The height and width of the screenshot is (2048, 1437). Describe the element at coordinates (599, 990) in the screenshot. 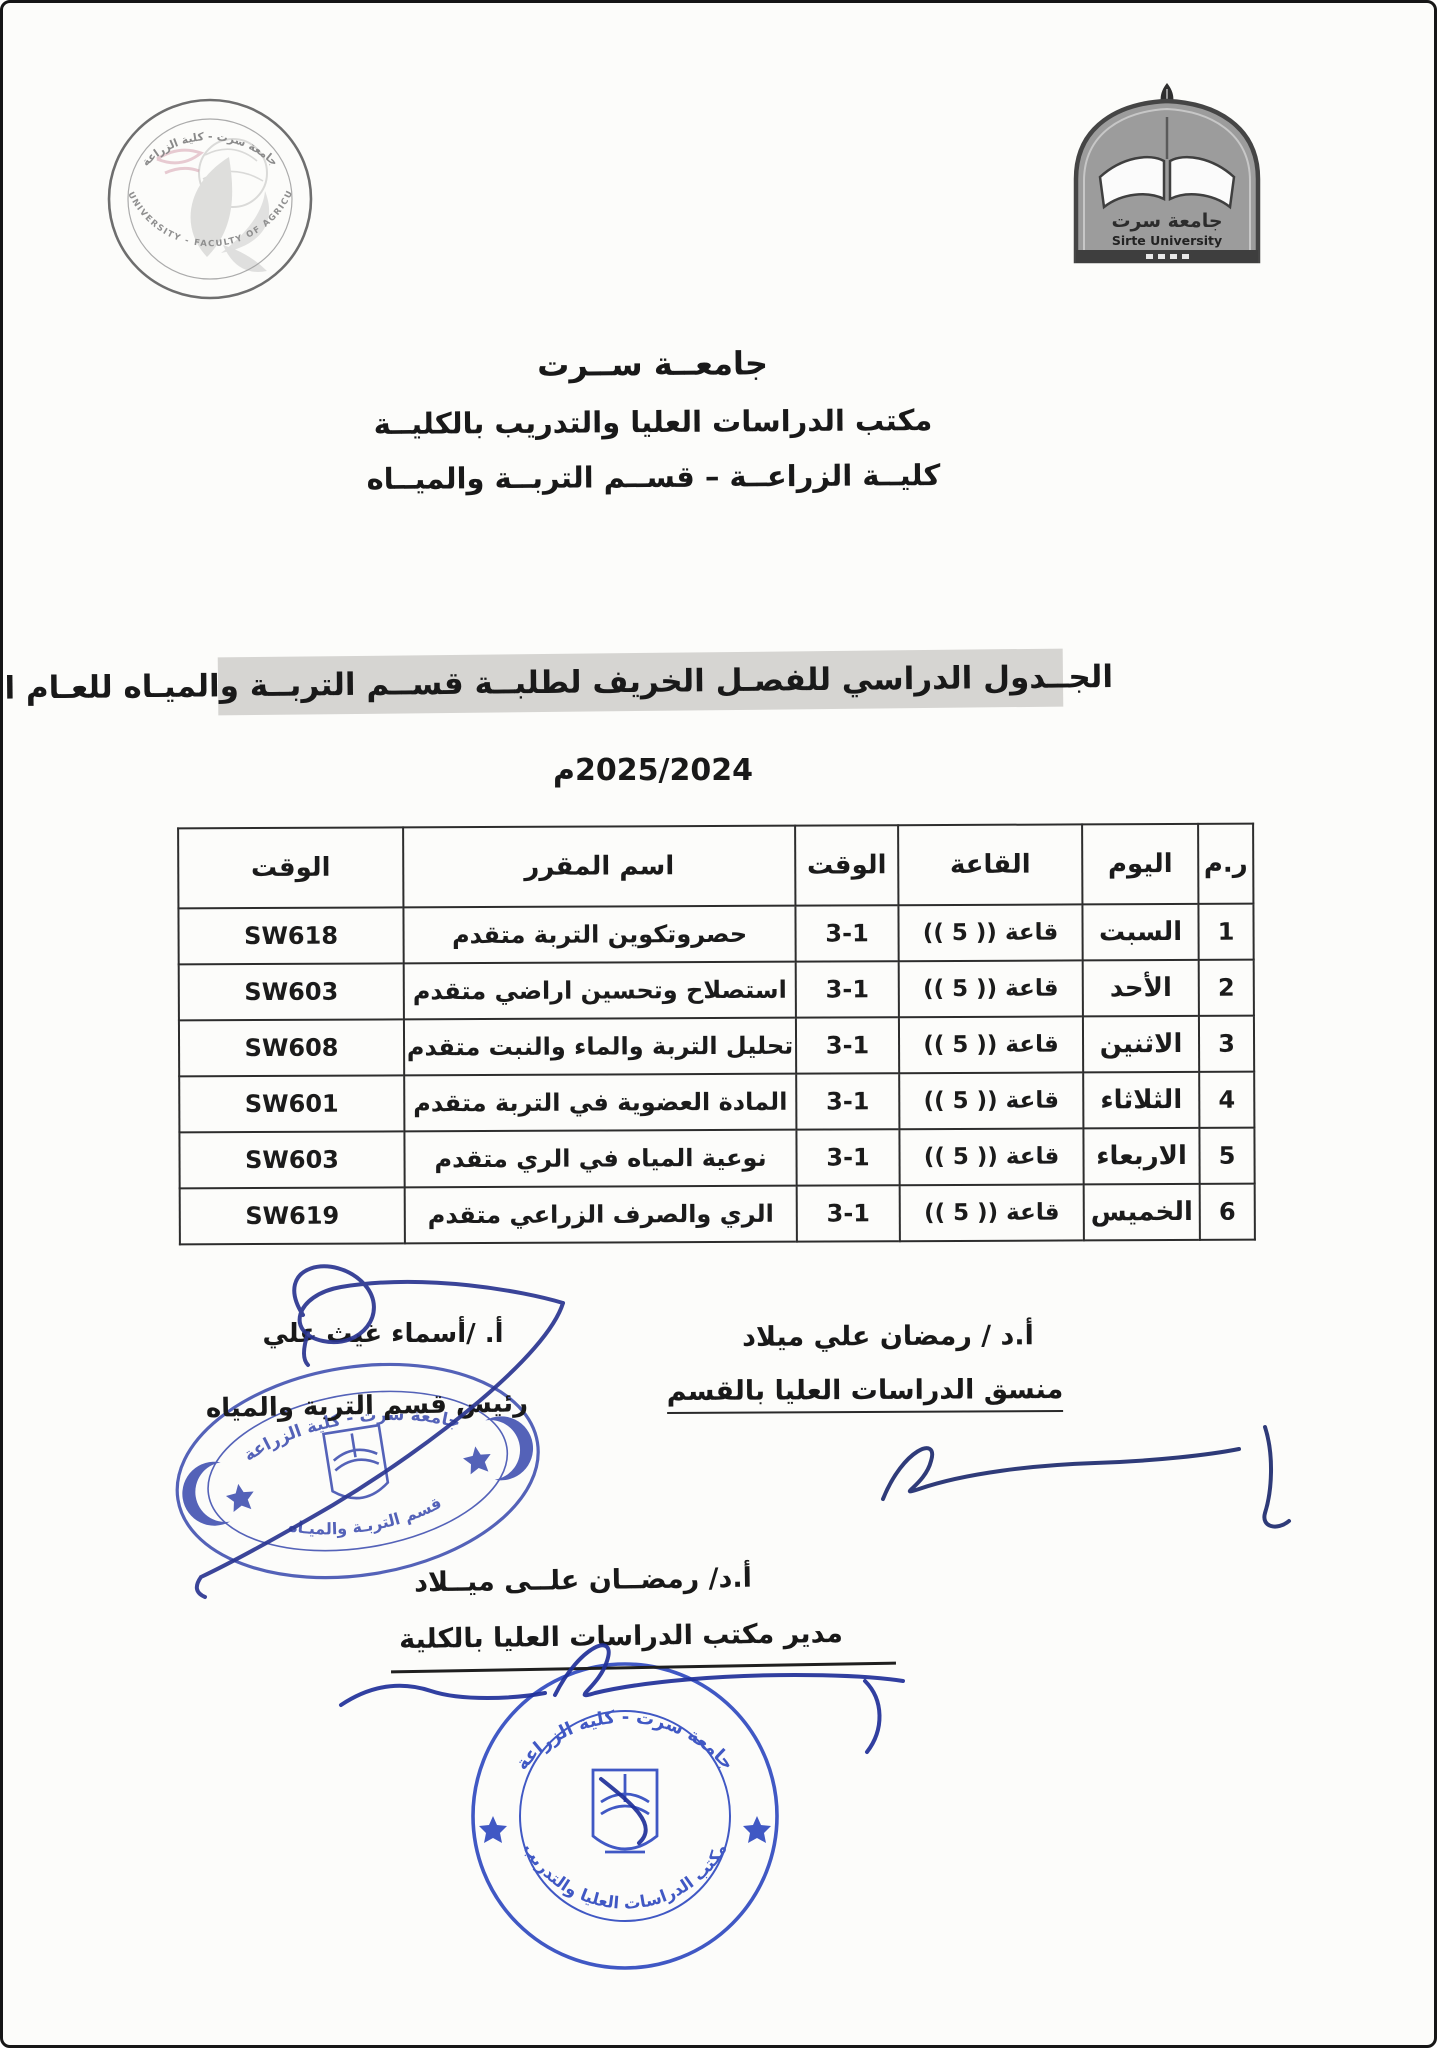

I see `cell-course: استصلاح وتحسين اراضي متقدم` at that location.